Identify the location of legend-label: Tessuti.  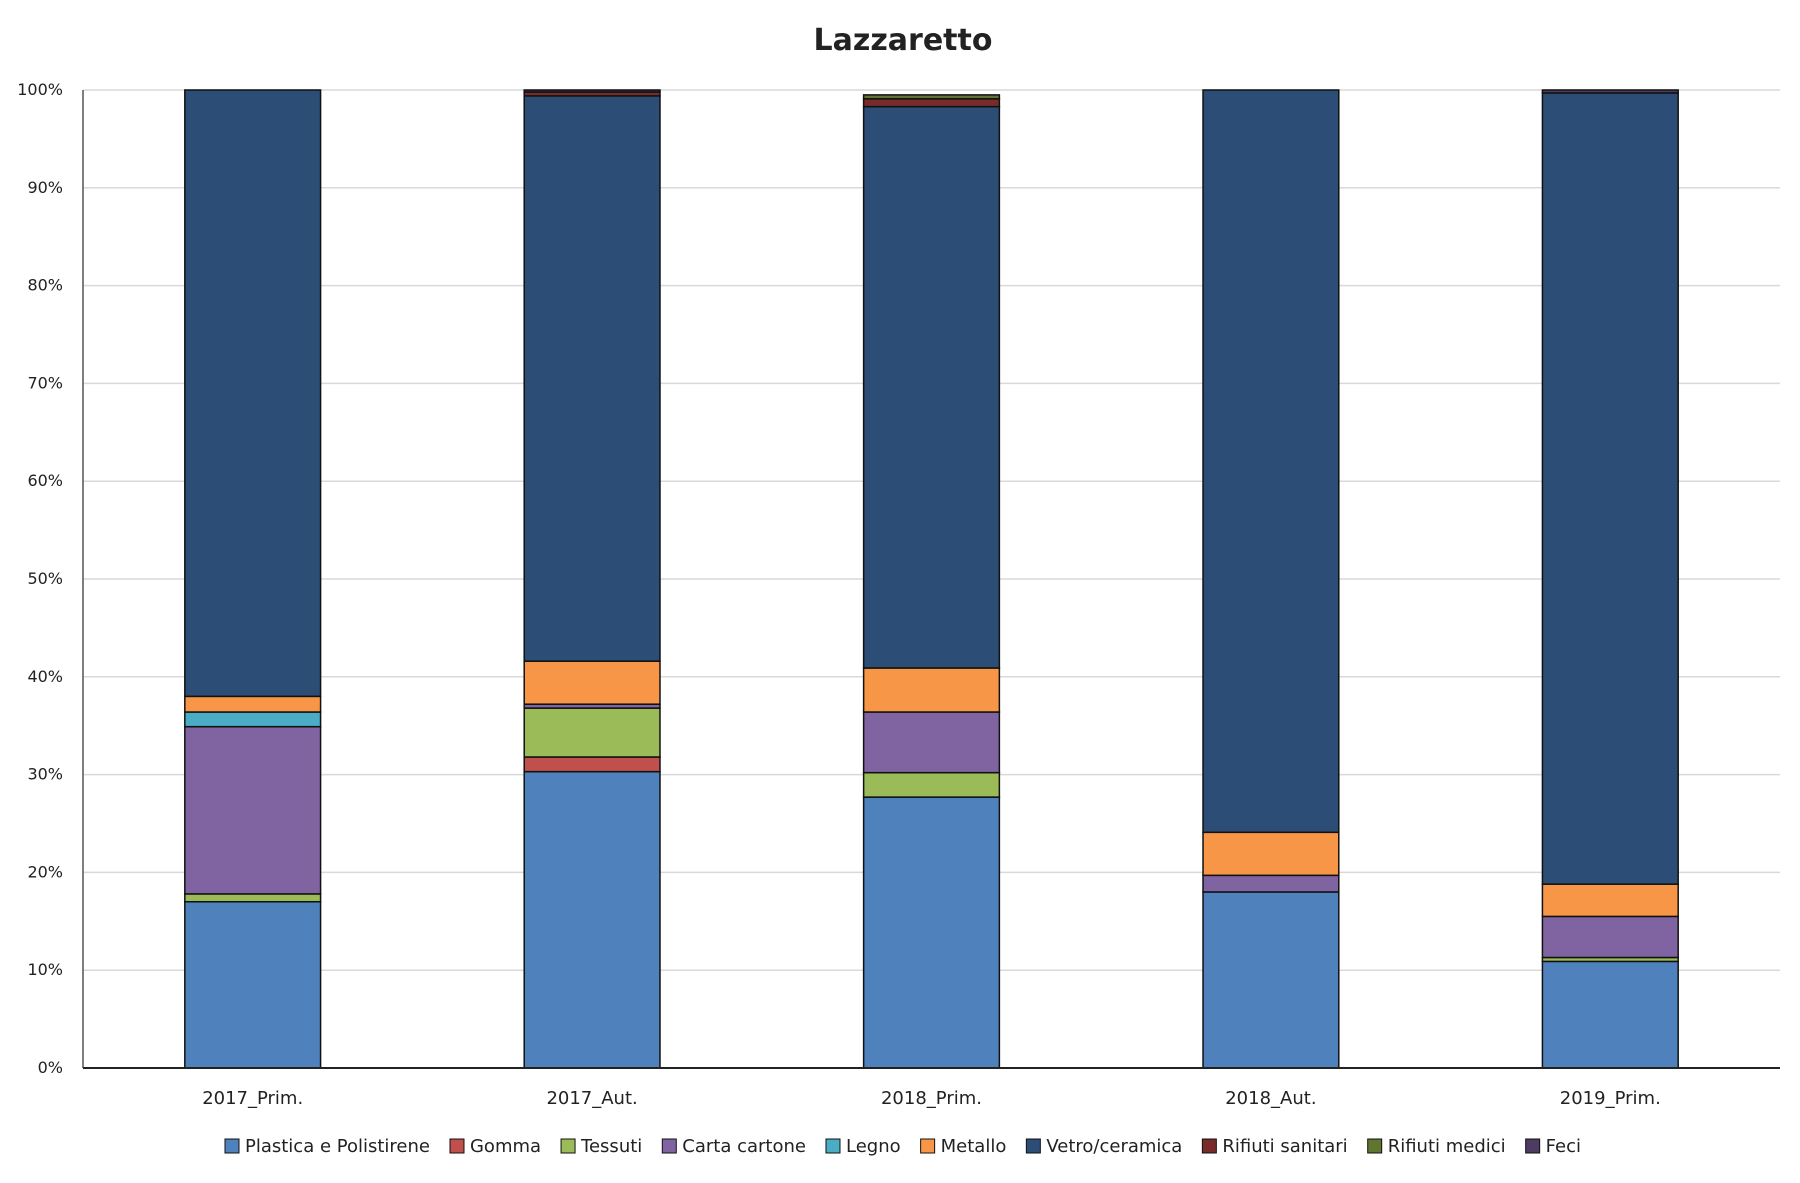
(611, 1146).